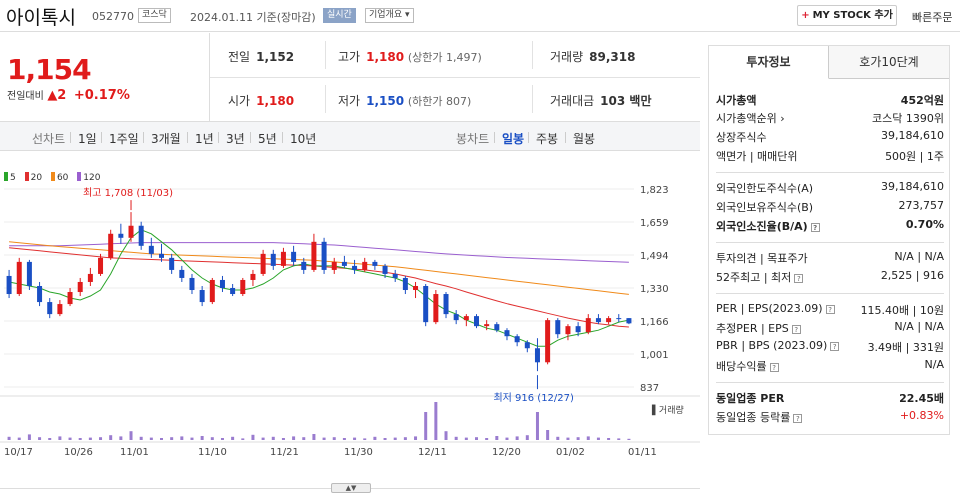  I want to click on tab-order-book: 호가10단계, so click(889, 62).